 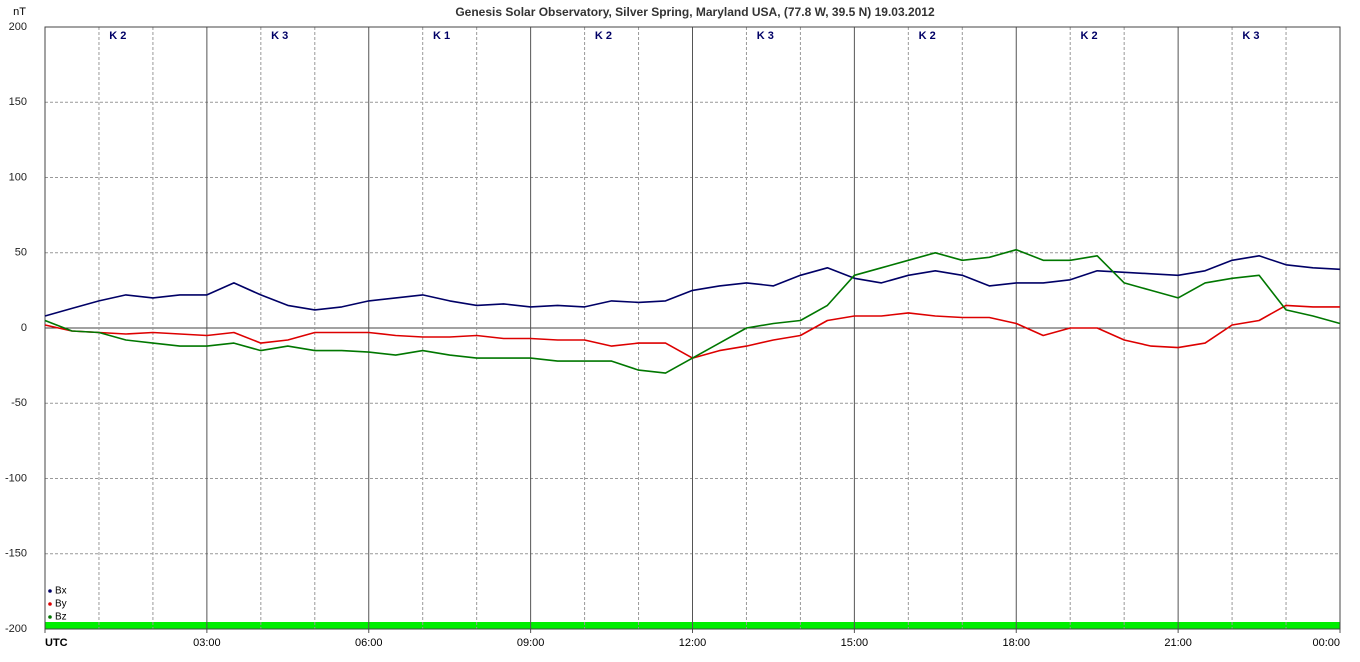 I want to click on y-tick-label: -100, so click(x=16, y=478).